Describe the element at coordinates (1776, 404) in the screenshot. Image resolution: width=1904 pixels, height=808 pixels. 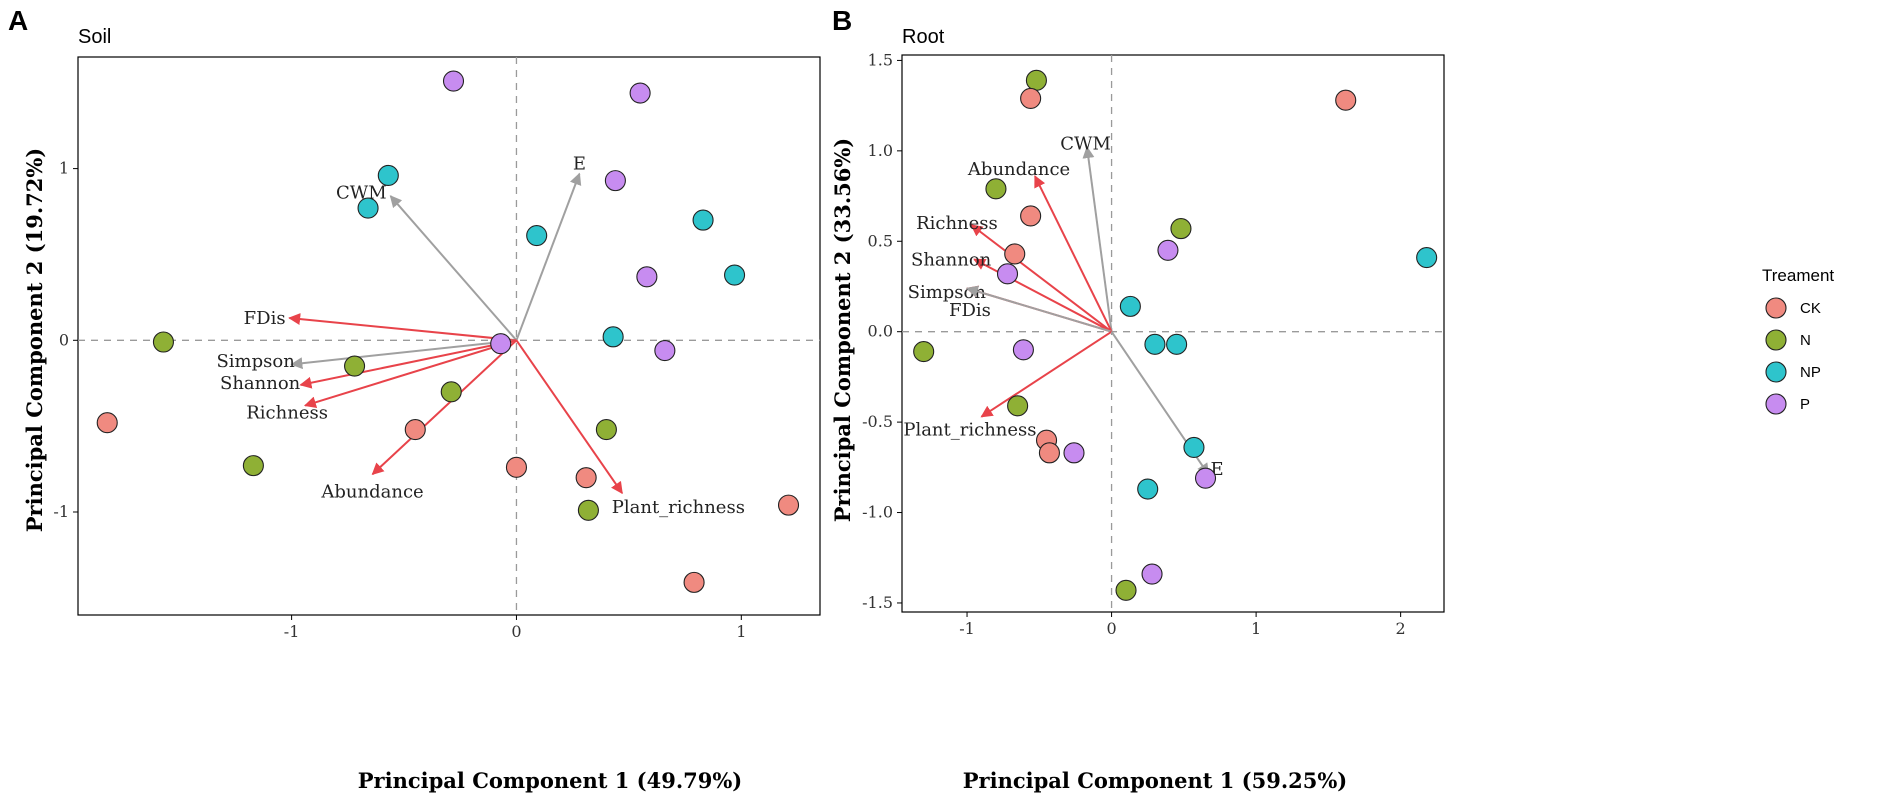
I see `legend-key-p` at that location.